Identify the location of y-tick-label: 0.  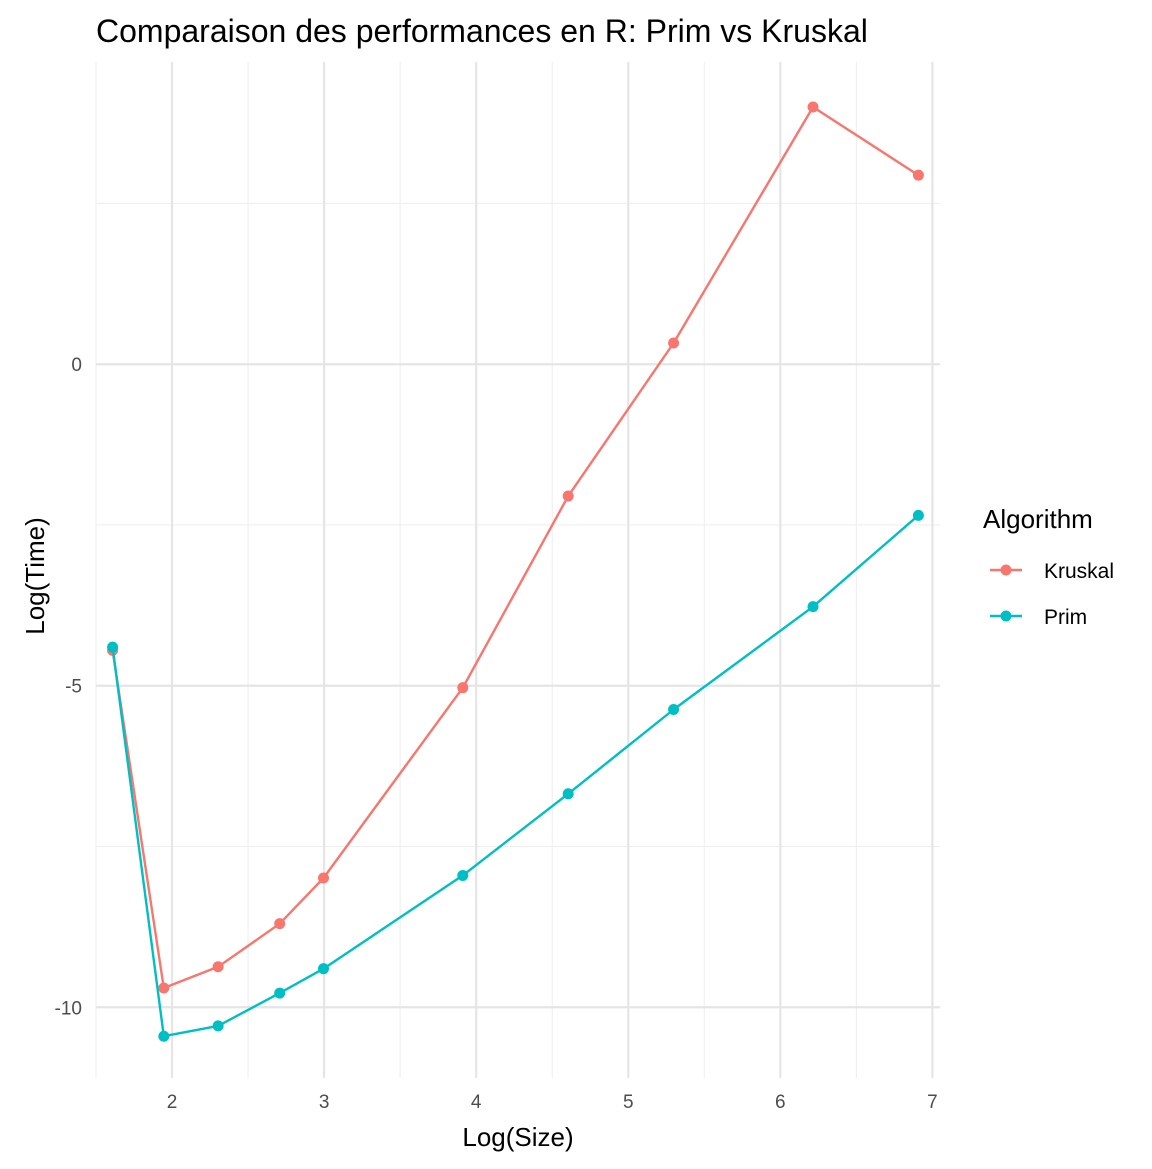
(76, 365).